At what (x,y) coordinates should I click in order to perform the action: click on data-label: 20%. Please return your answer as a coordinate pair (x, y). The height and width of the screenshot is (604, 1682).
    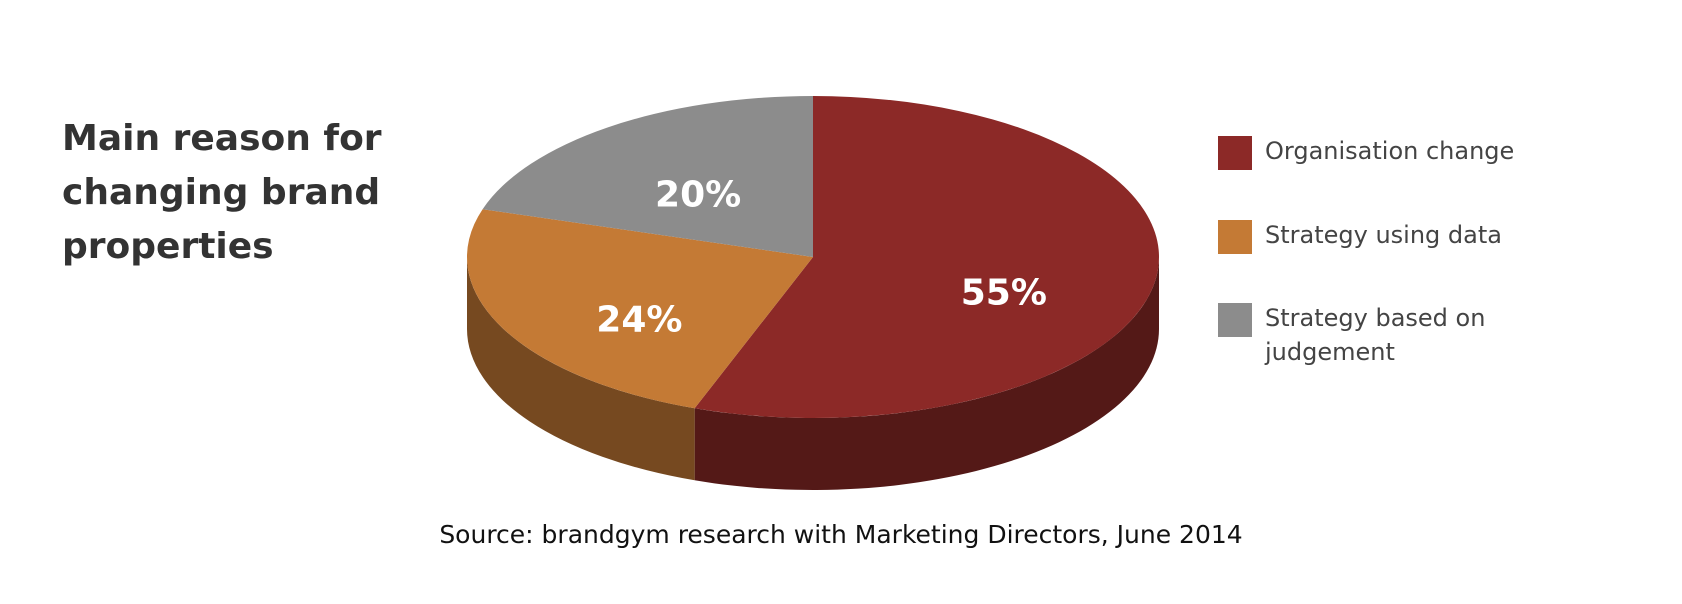
    Looking at the image, I should click on (698, 195).